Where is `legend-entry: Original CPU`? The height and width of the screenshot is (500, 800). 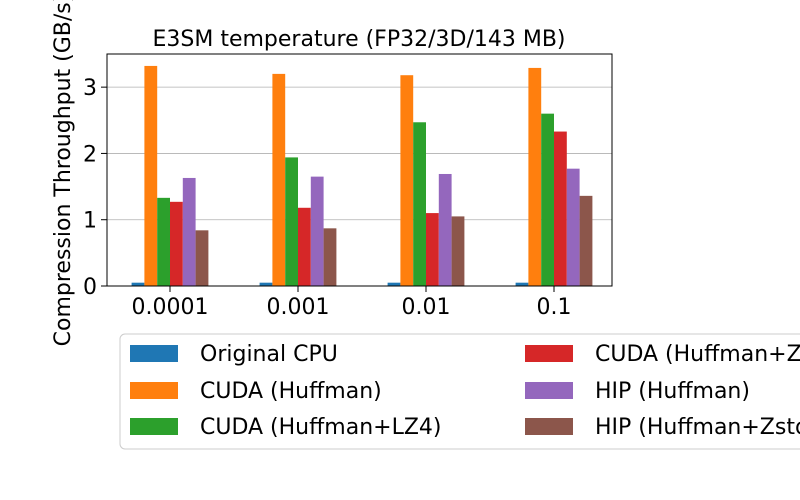 legend-entry: Original CPU is located at coordinates (269, 354).